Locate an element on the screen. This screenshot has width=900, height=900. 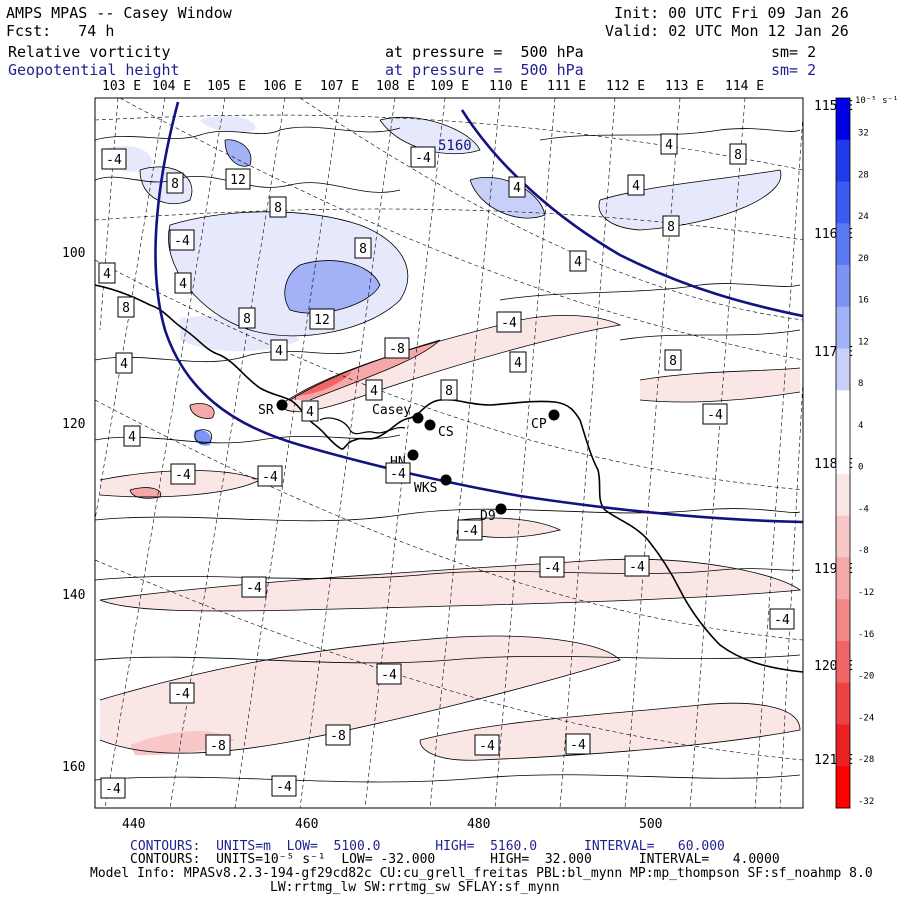
field1-level: at pressure = 500 hPa is located at coordinates (484, 52).